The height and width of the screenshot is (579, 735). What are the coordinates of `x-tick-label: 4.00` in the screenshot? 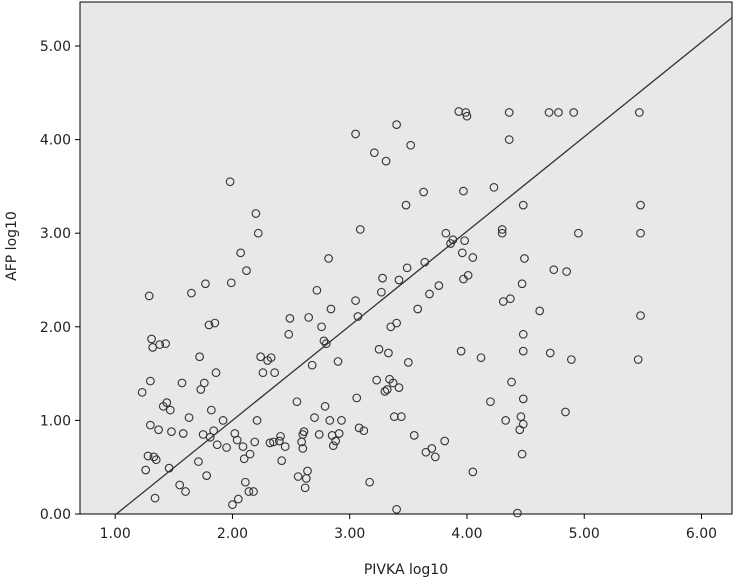 It's located at (466, 534).